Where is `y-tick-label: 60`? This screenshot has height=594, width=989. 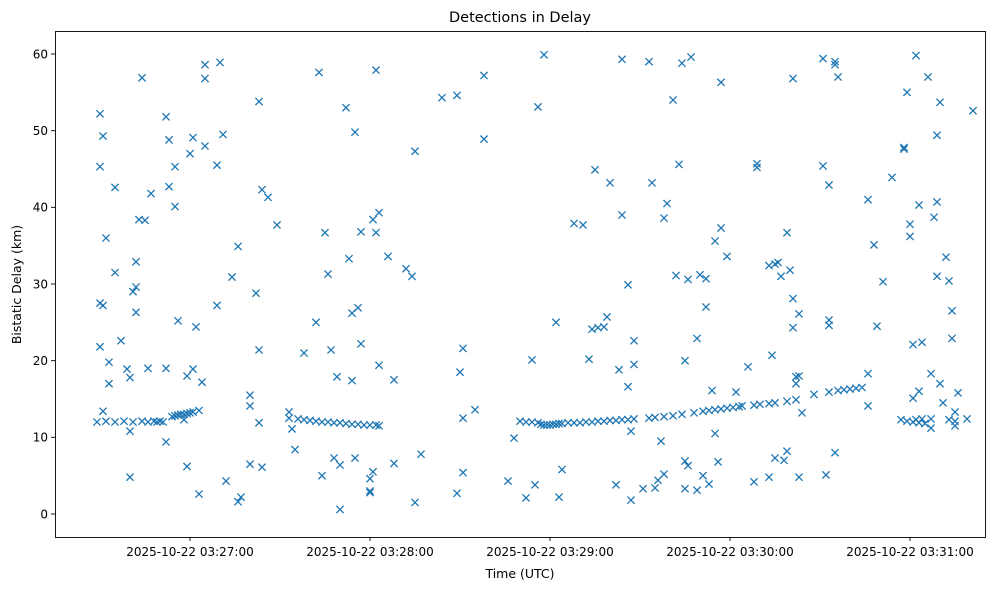 y-tick-label: 60 is located at coordinates (40, 54).